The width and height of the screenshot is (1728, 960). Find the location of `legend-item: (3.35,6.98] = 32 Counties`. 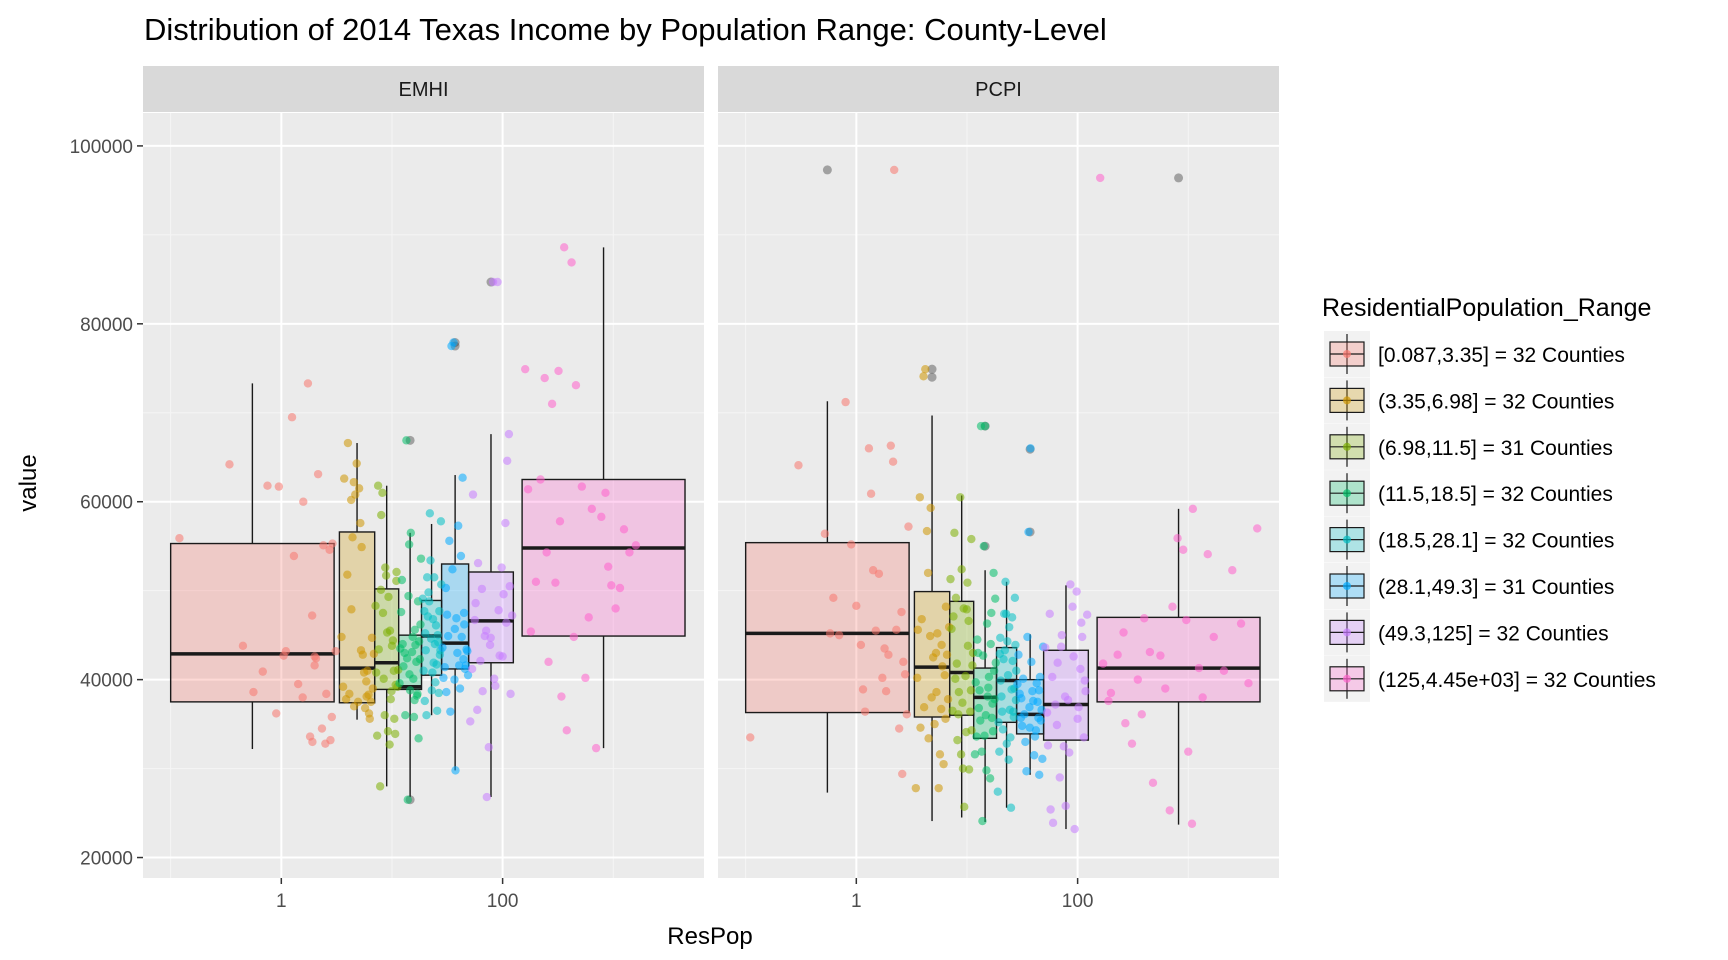

legend-item: (3.35,6.98] = 32 Counties is located at coordinates (1469, 400).